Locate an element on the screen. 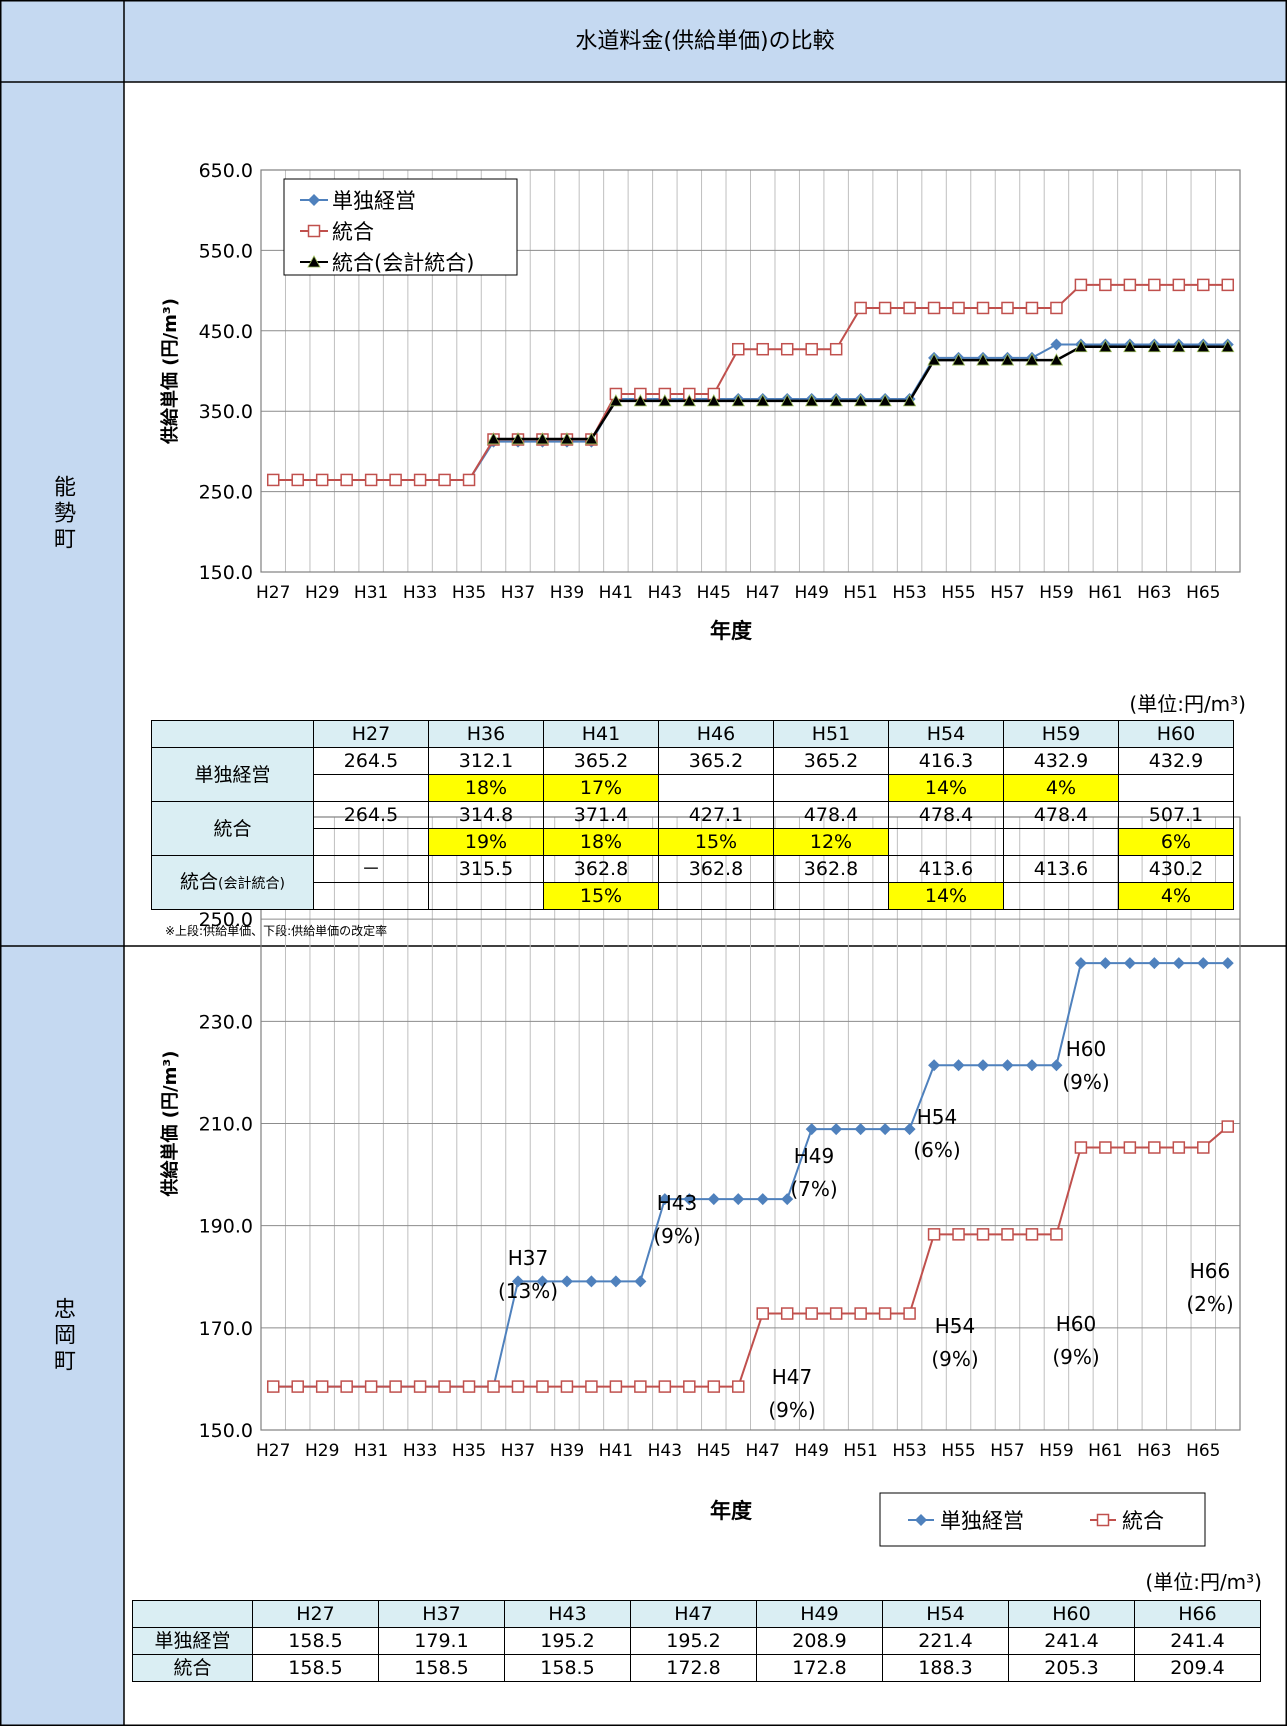  rate-cell: 15% is located at coordinates (716, 842).